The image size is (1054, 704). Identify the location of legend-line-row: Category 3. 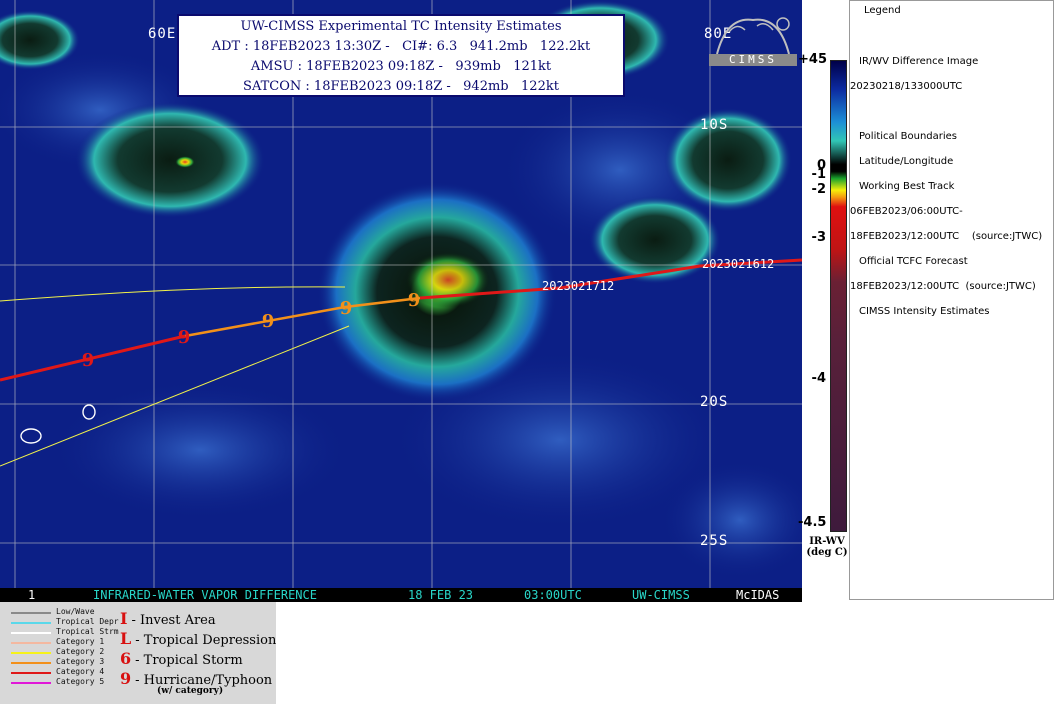
(68, 662).